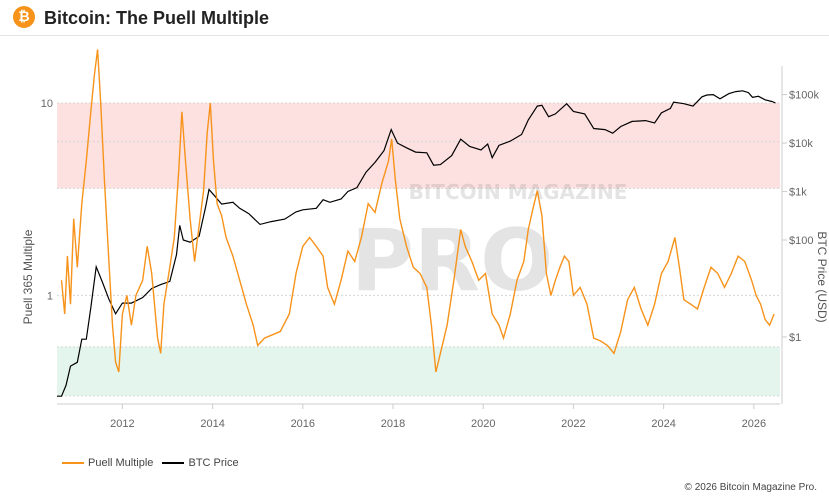 Image resolution: width=829 pixels, height=500 pixels. I want to click on right-tick-label: $100k, so click(804, 96).